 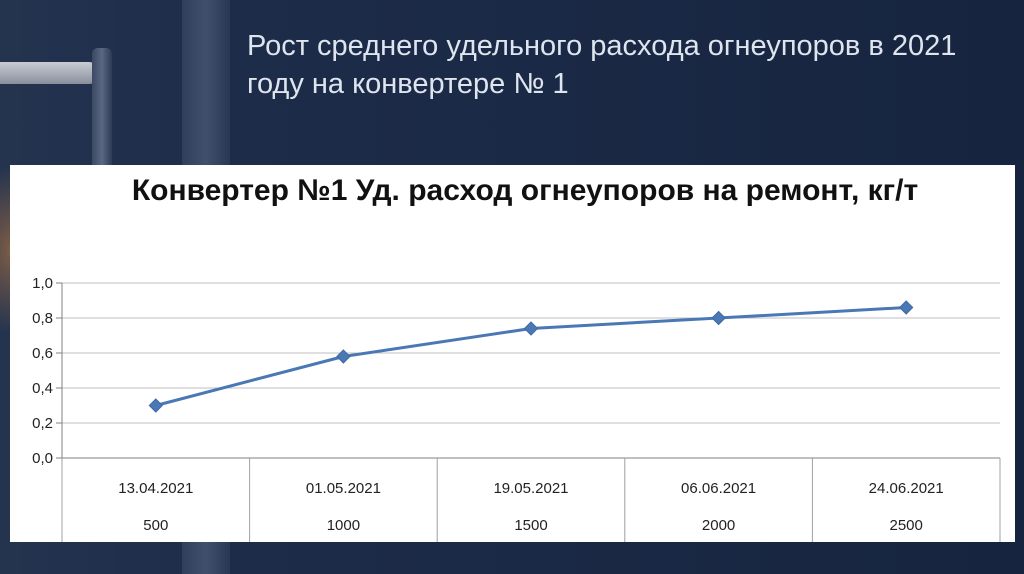 I want to click on x-tick-label: 24.06.2021, so click(x=906, y=488).